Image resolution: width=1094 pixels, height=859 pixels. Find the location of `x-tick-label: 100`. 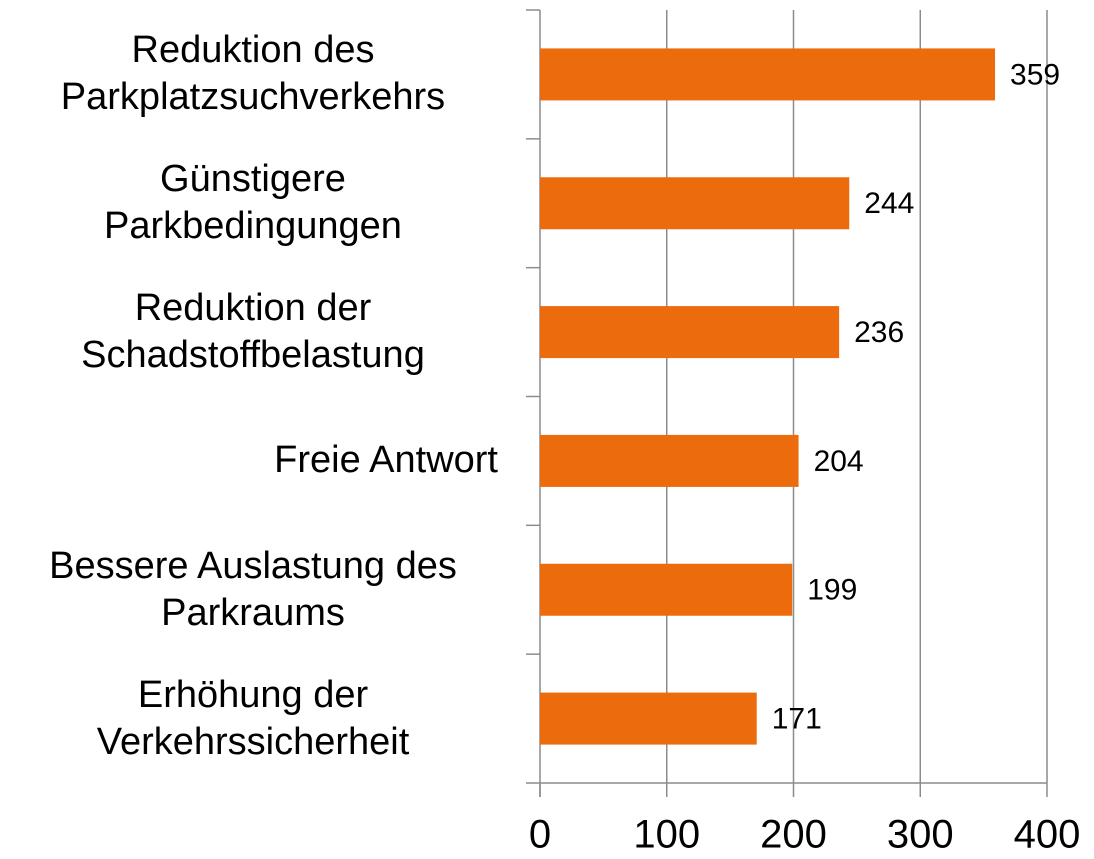

x-tick-label: 100 is located at coordinates (666, 835).